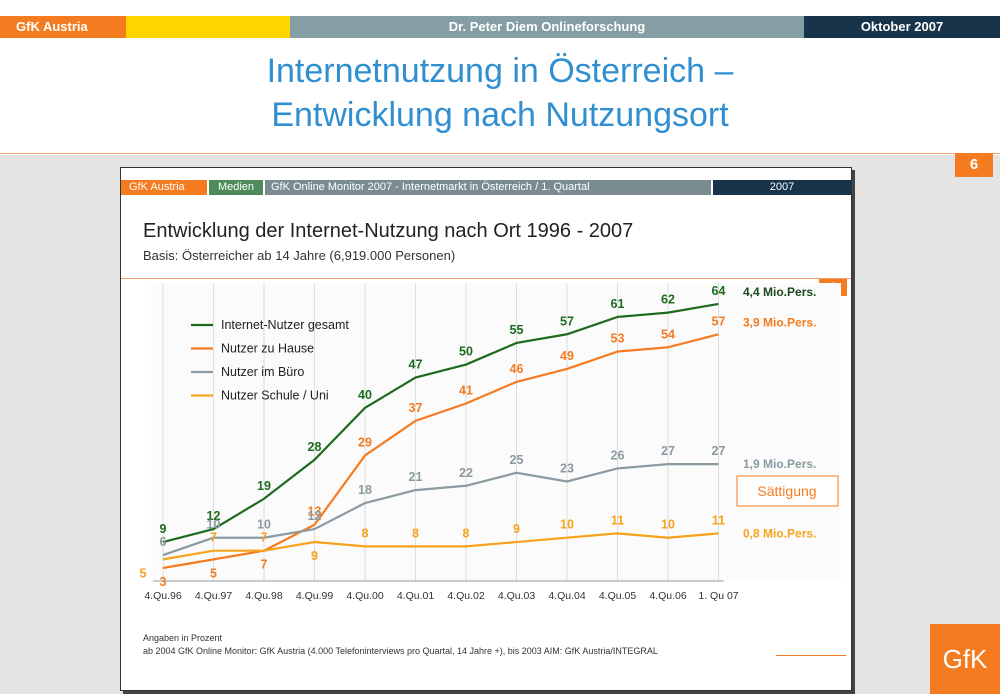 Image resolution: width=1000 pixels, height=694 pixels. I want to click on inner-header-year: 2007, so click(782, 187).